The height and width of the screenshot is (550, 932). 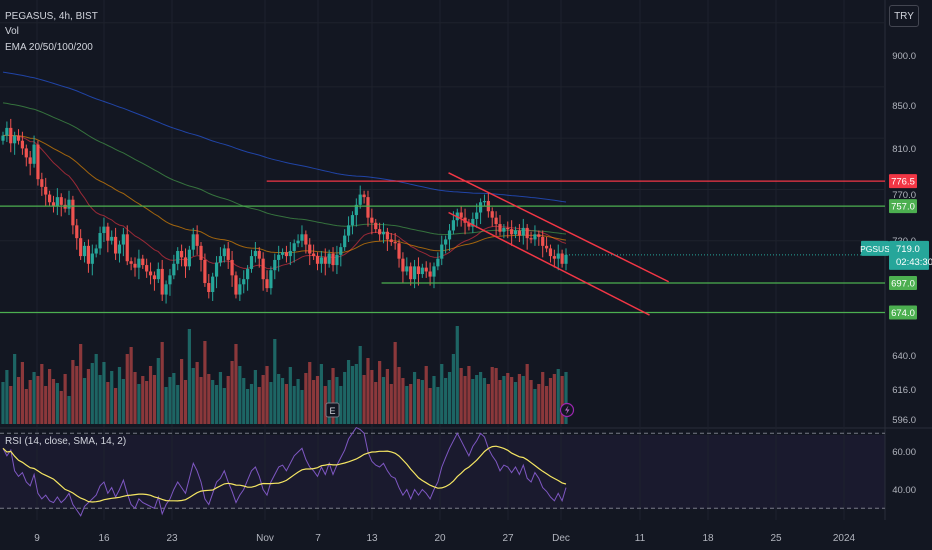 I want to click on trend-channel-lower-line, so click(x=549, y=263).